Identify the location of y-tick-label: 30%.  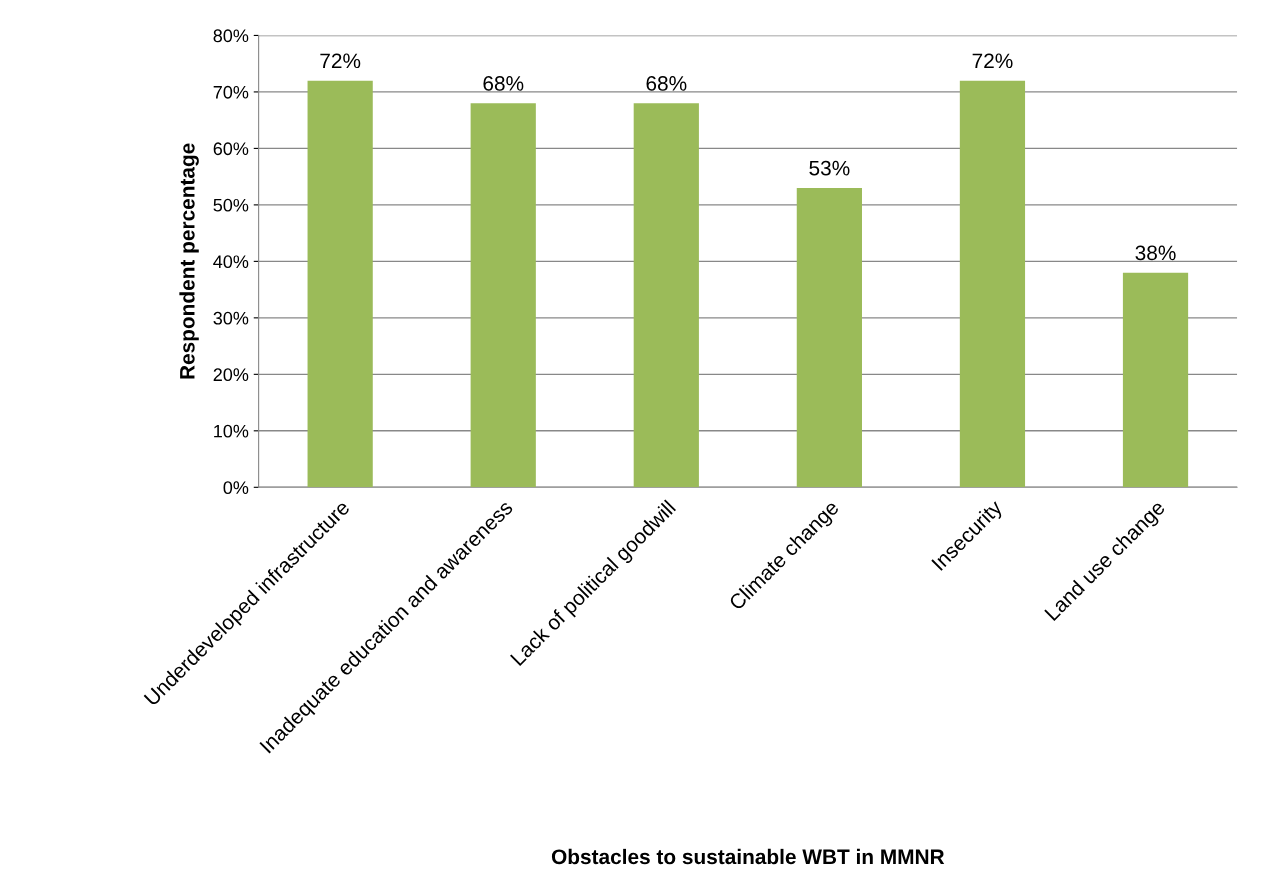
(231, 318).